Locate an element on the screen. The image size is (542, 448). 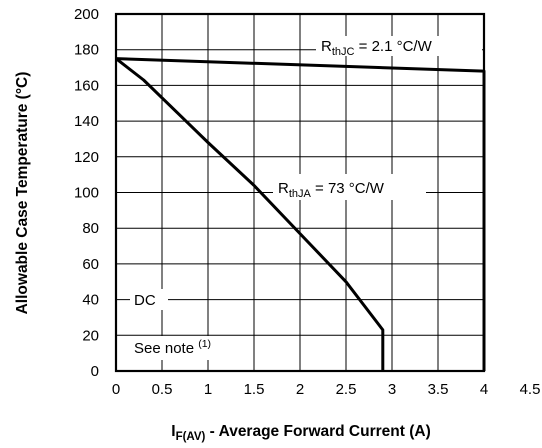
series-label-rthjc-rest: = 2.1 °C/W is located at coordinates (393, 46).